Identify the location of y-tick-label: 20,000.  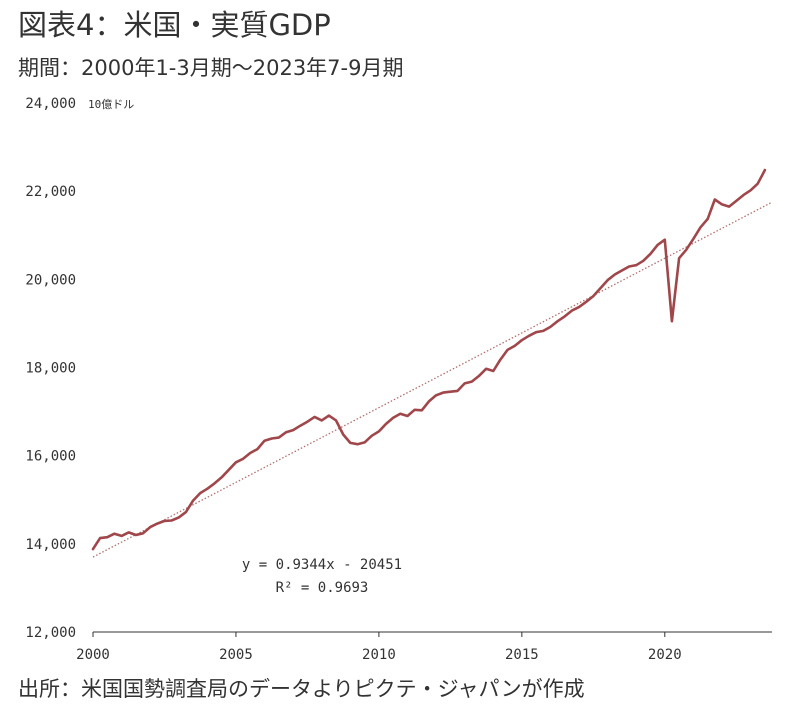
(50, 280).